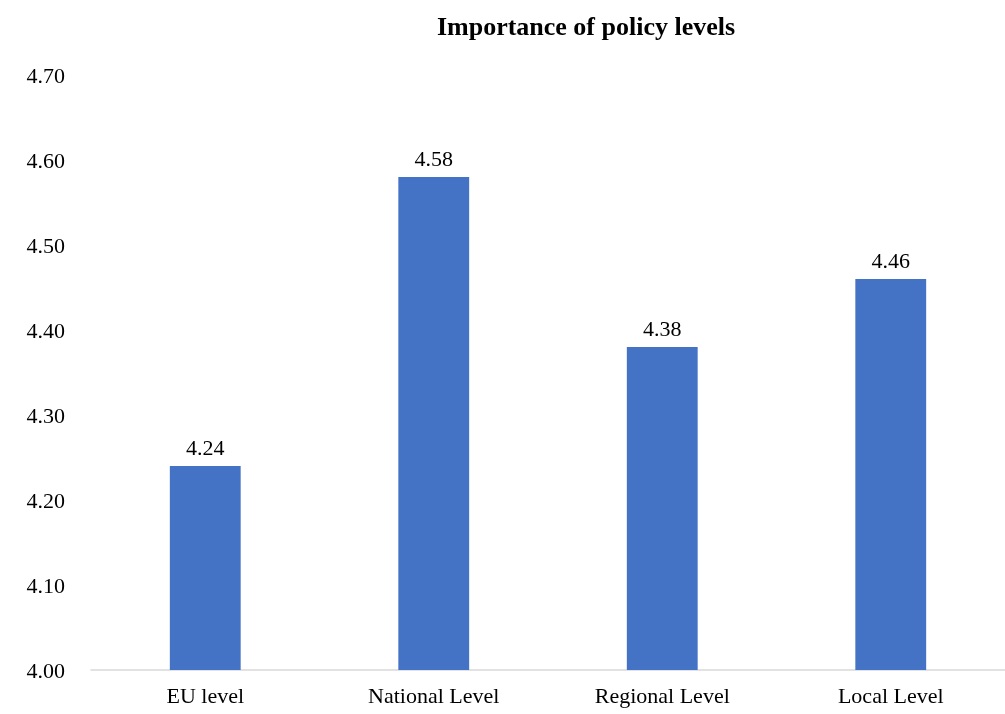 This screenshot has width=1005, height=714. Describe the element at coordinates (586, 26) in the screenshot. I see `chart-title: Importance of policy levels` at that location.